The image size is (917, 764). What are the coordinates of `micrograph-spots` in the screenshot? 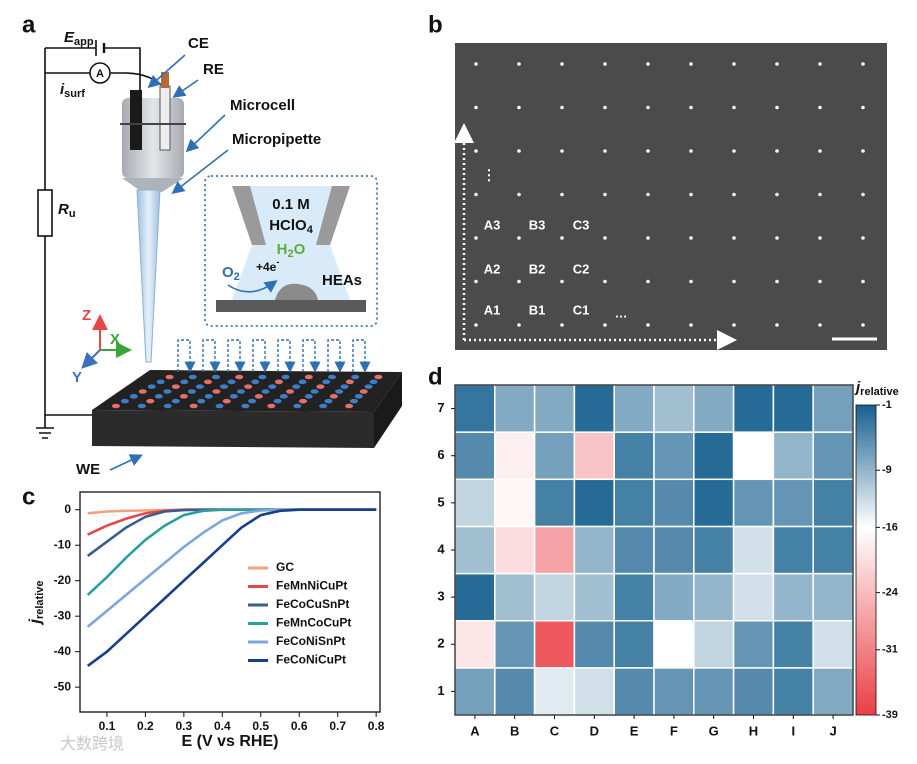 It's located at (669, 194).